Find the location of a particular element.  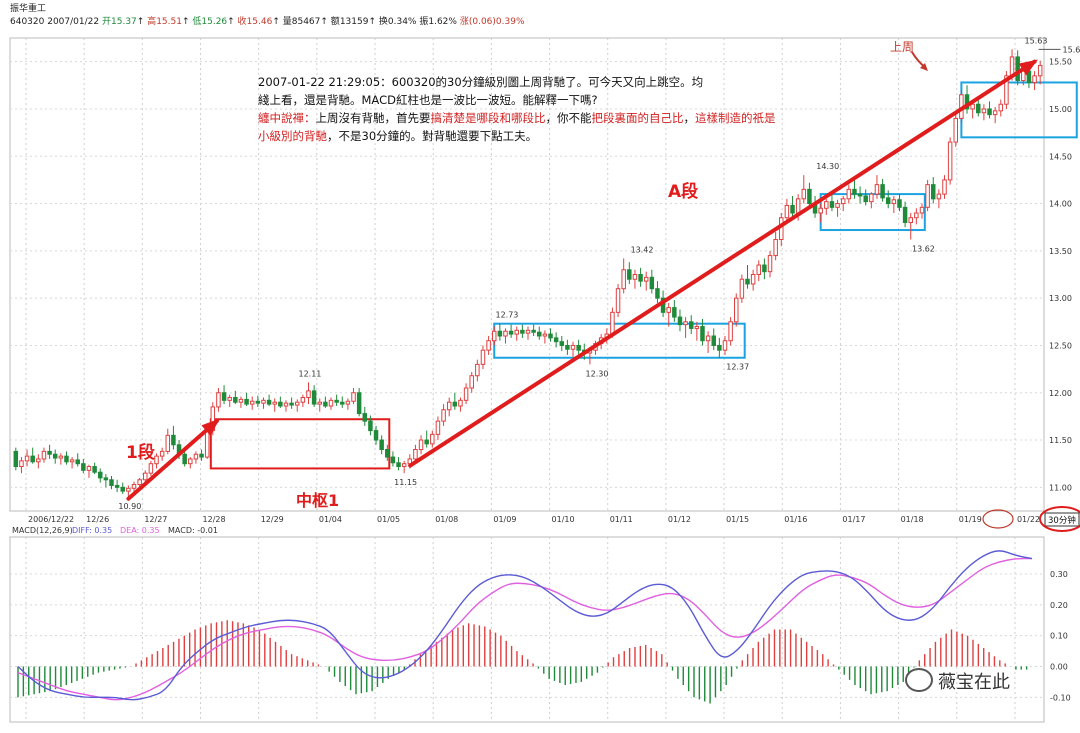

timeframe-circle is located at coordinates (1059, 519).